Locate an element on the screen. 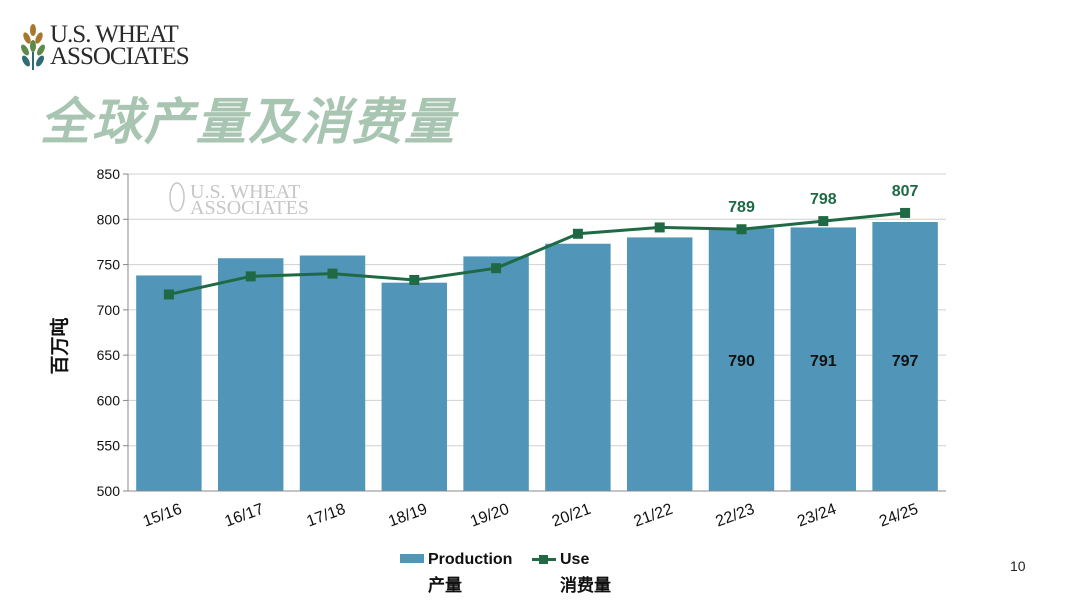 The height and width of the screenshot is (608, 1080). data-label-production: 797 is located at coordinates (905, 361).